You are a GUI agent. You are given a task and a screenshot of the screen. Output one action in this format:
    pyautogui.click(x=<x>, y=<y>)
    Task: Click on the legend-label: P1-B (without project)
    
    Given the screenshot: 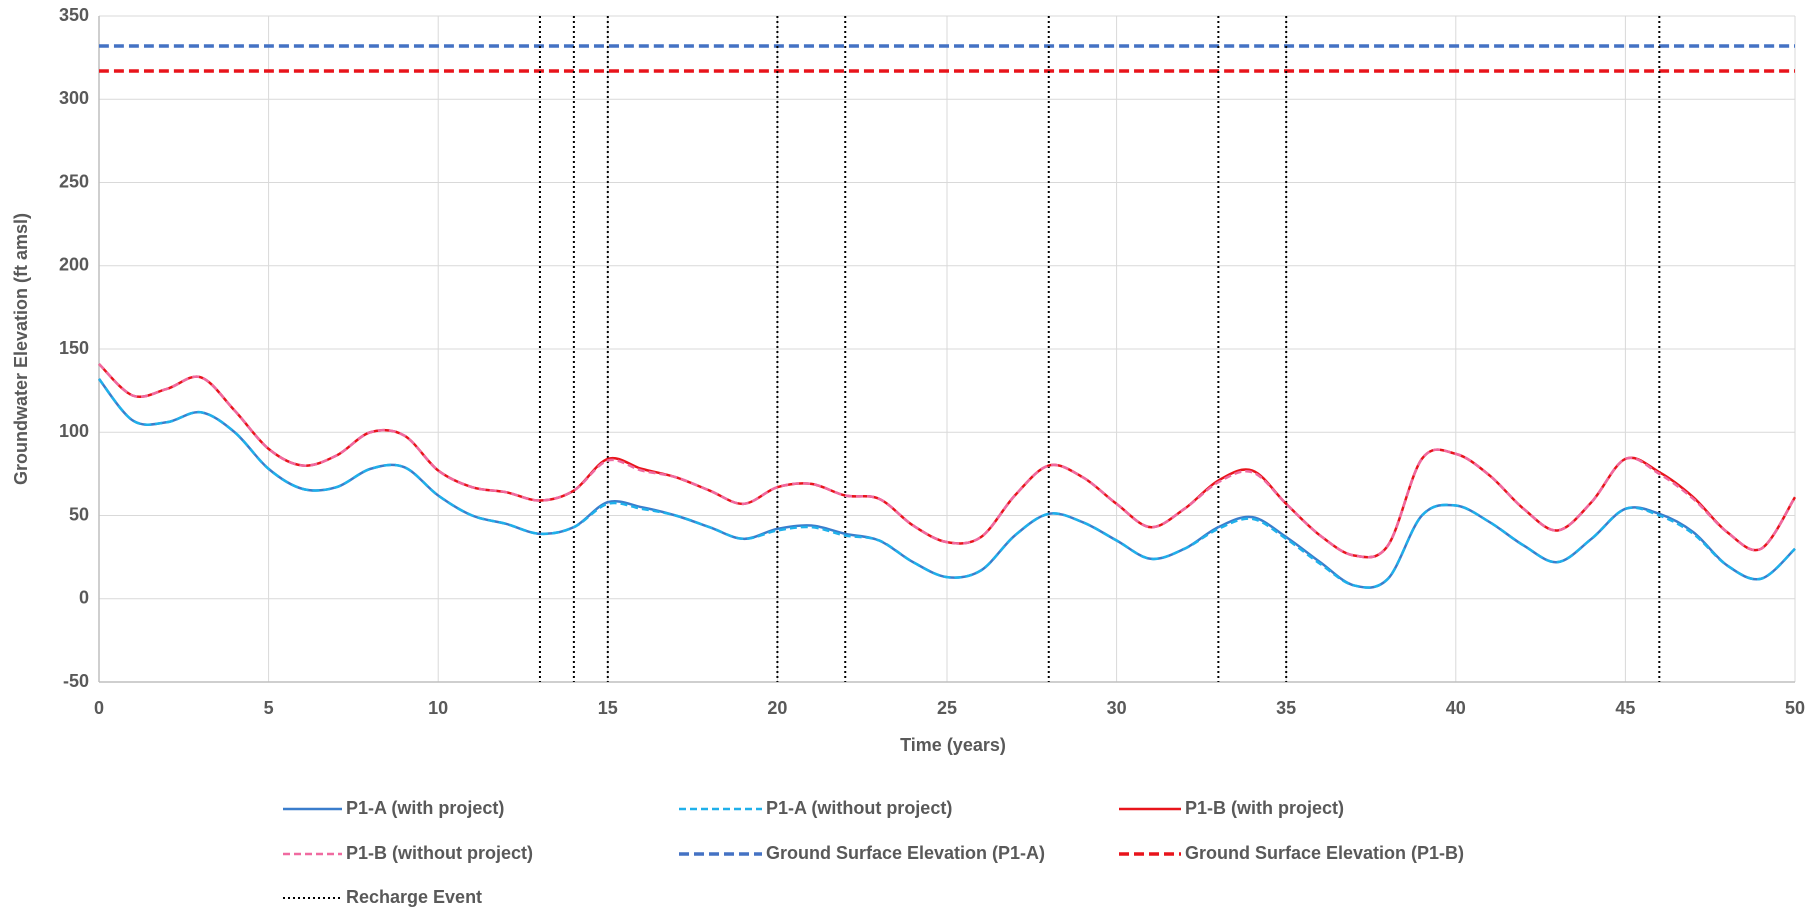 What is the action you would take?
    pyautogui.click(x=439, y=853)
    